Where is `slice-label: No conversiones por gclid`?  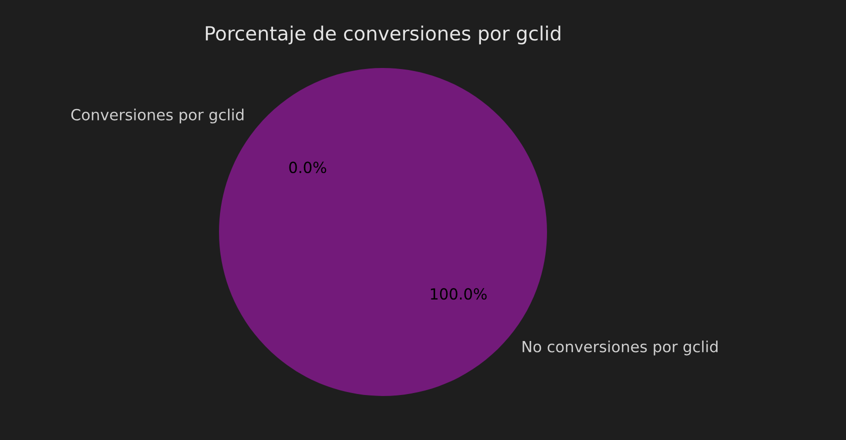 slice-label: No conversiones por gclid is located at coordinates (620, 348).